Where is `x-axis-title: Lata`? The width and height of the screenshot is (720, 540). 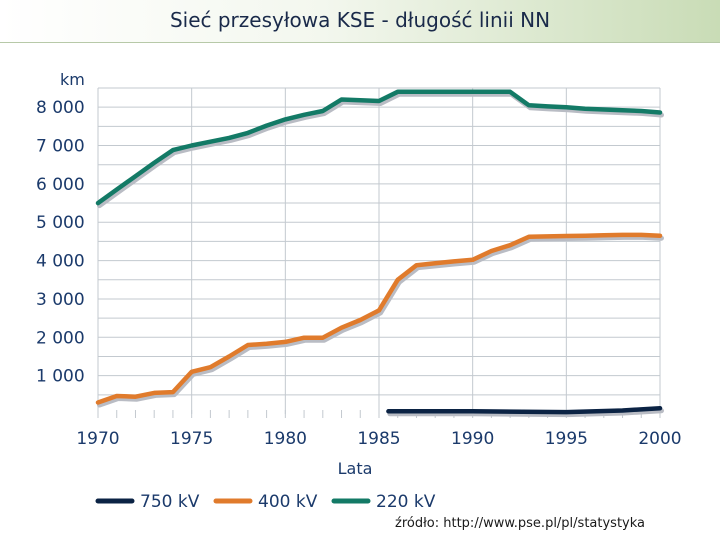 x-axis-title: Lata is located at coordinates (355, 468).